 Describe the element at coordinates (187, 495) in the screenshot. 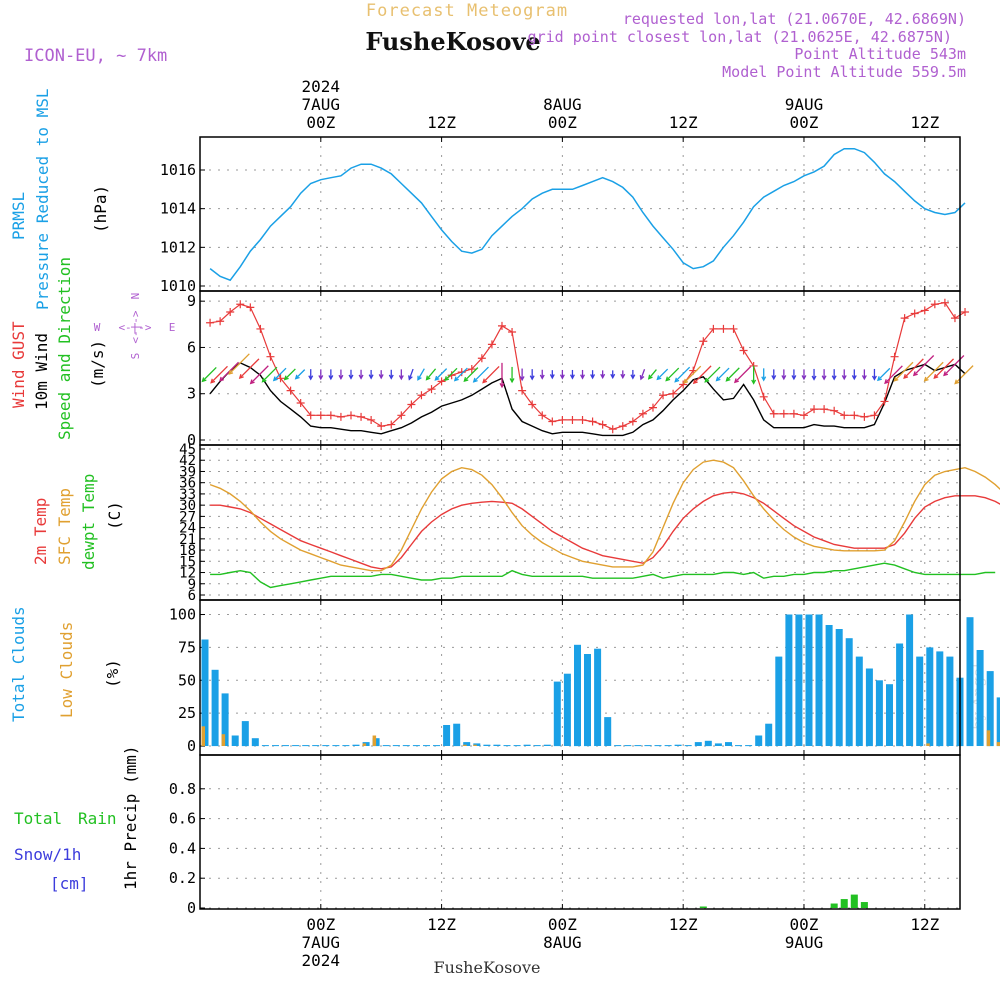

I see `y-tick-label: 33` at that location.